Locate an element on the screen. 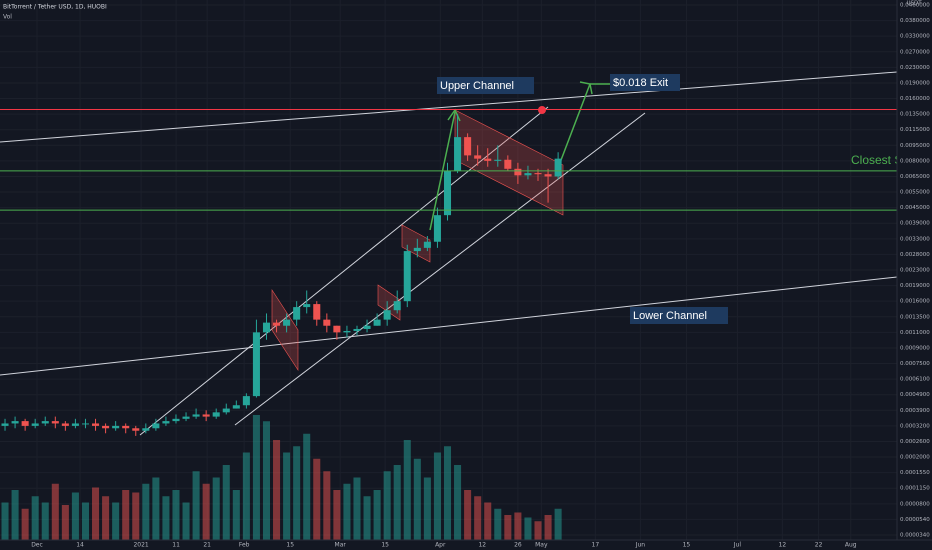 The width and height of the screenshot is (932, 550). y-tick-label: 0.0001150 is located at coordinates (915, 489).